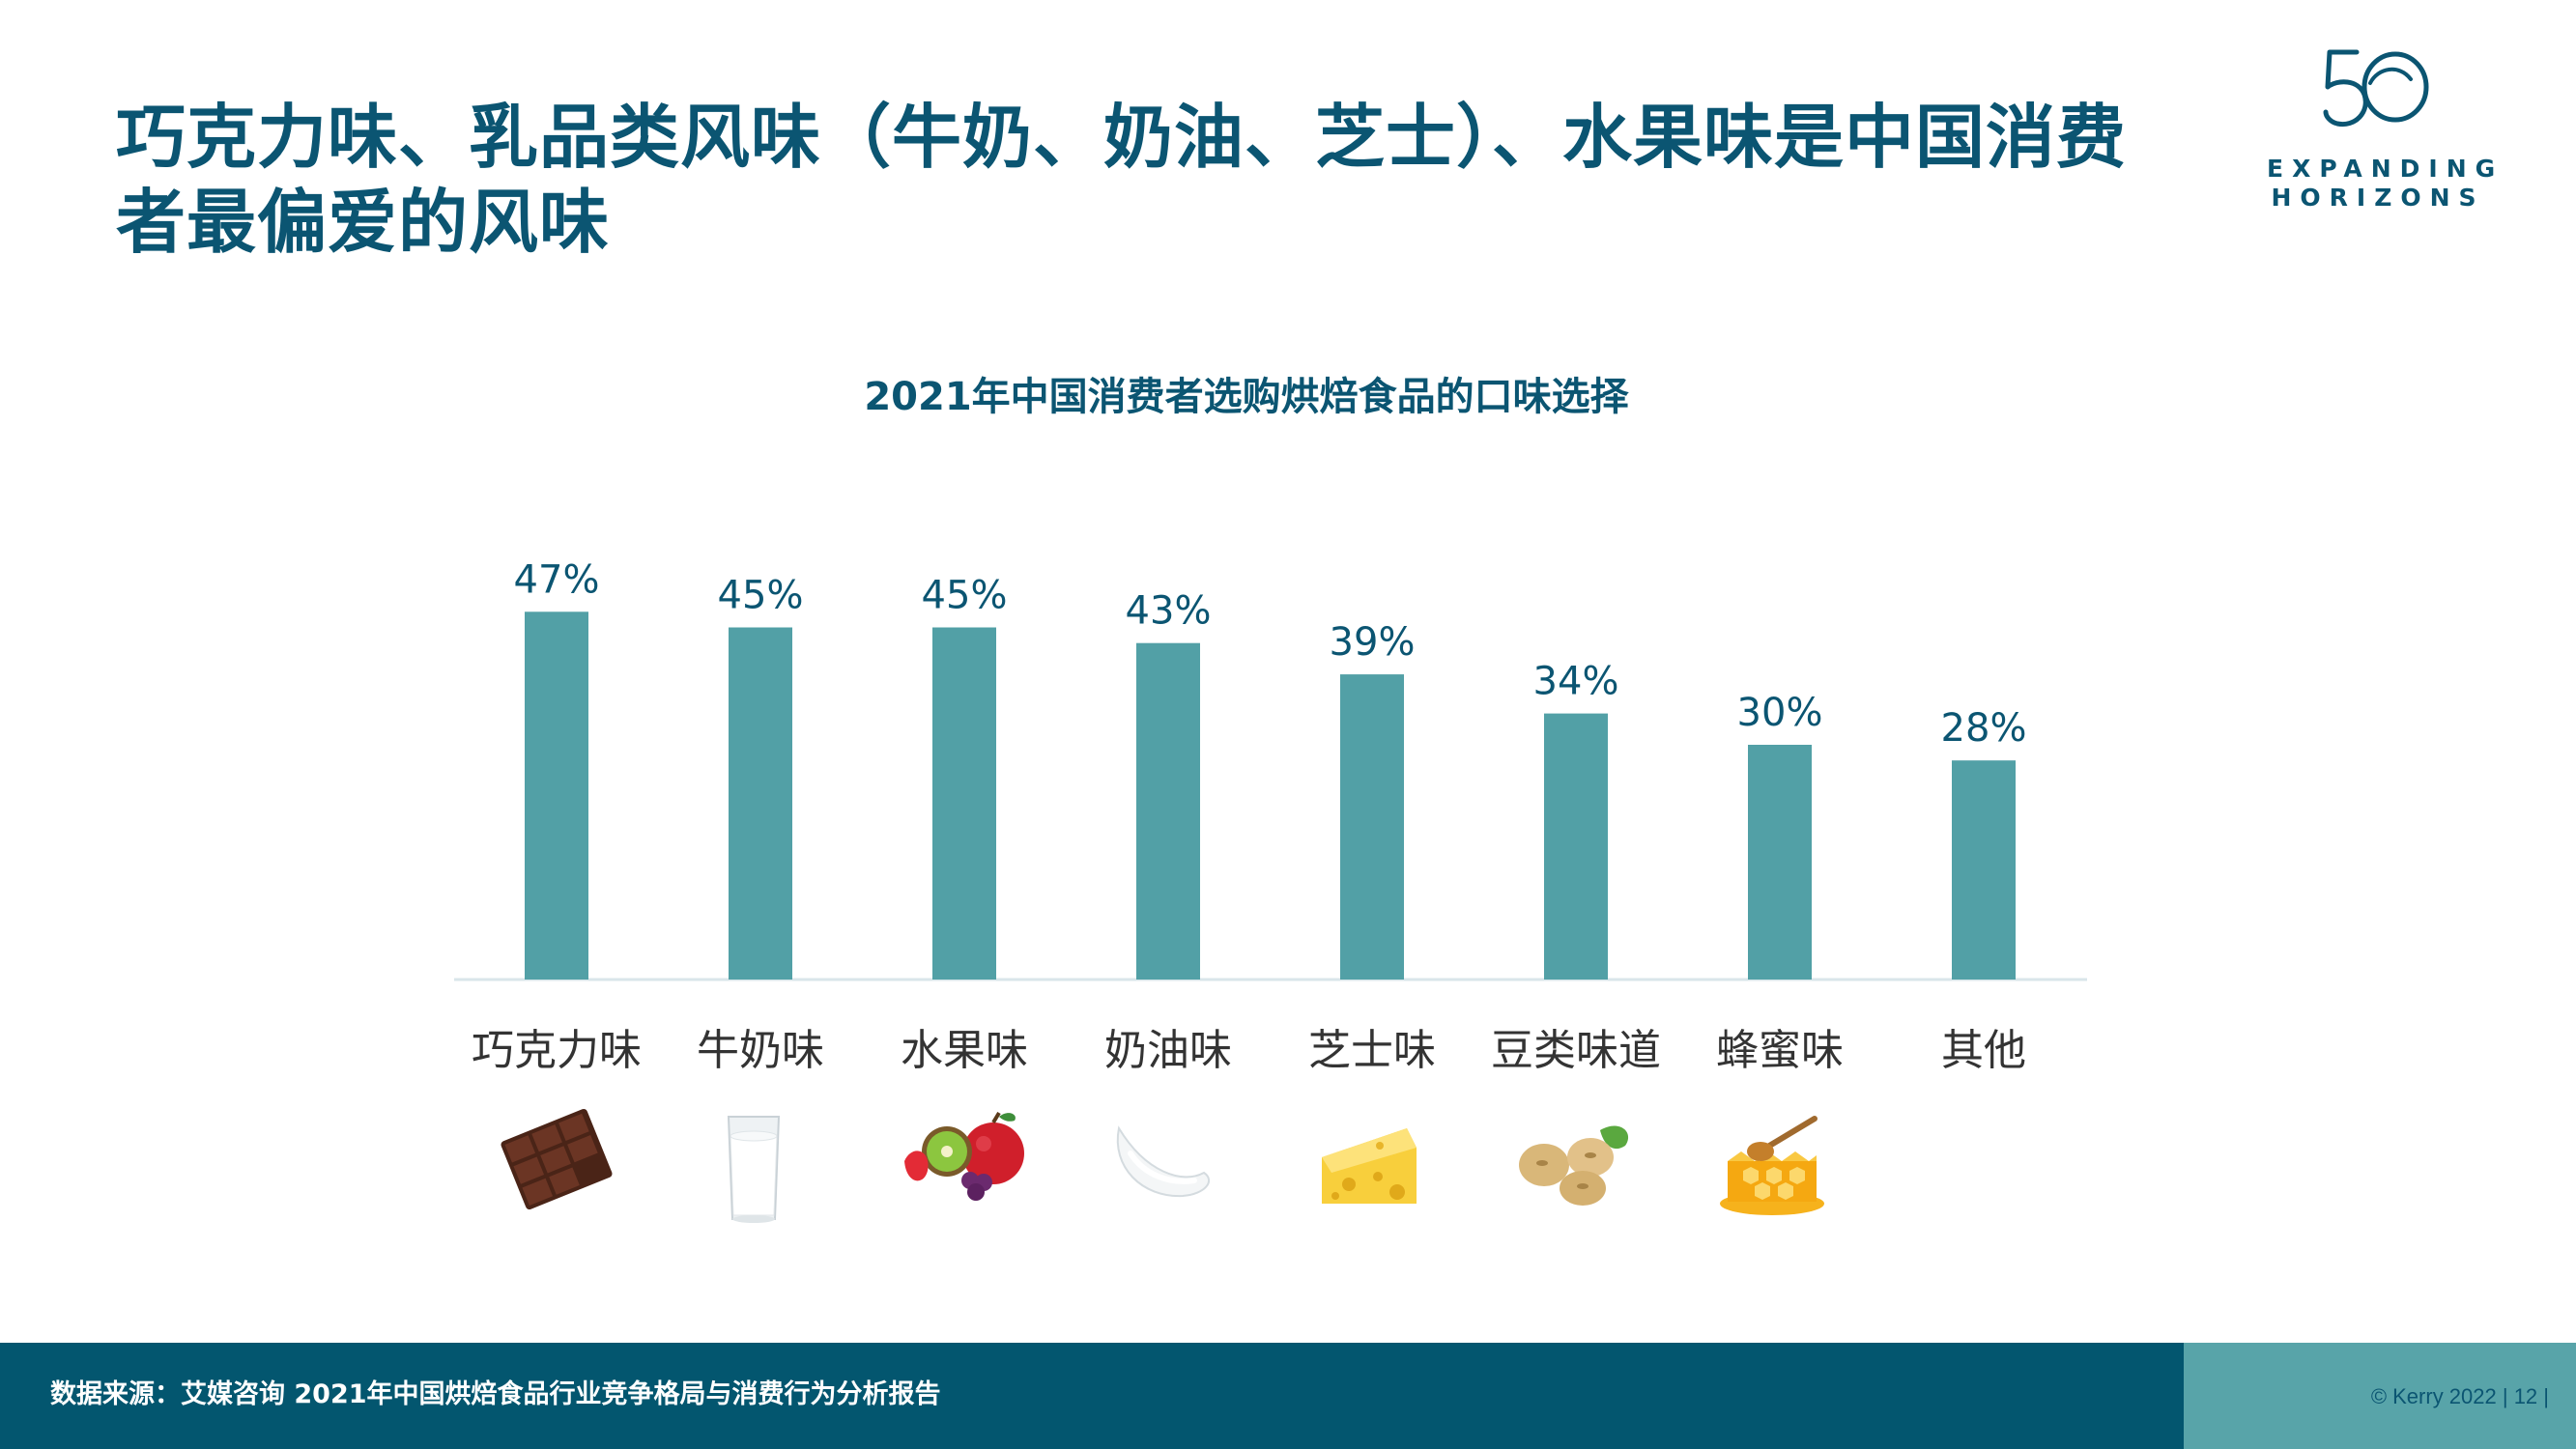 The width and height of the screenshot is (2576, 1449). I want to click on honey-icon, so click(1772, 1165).